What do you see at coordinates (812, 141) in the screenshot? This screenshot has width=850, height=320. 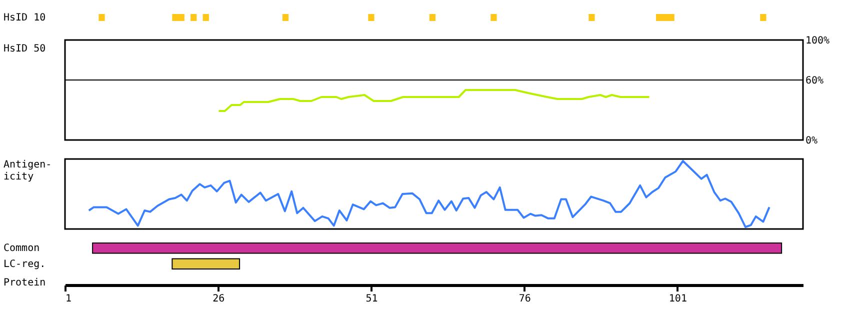 I see `y-tick-label: 0%` at bounding box center [812, 141].